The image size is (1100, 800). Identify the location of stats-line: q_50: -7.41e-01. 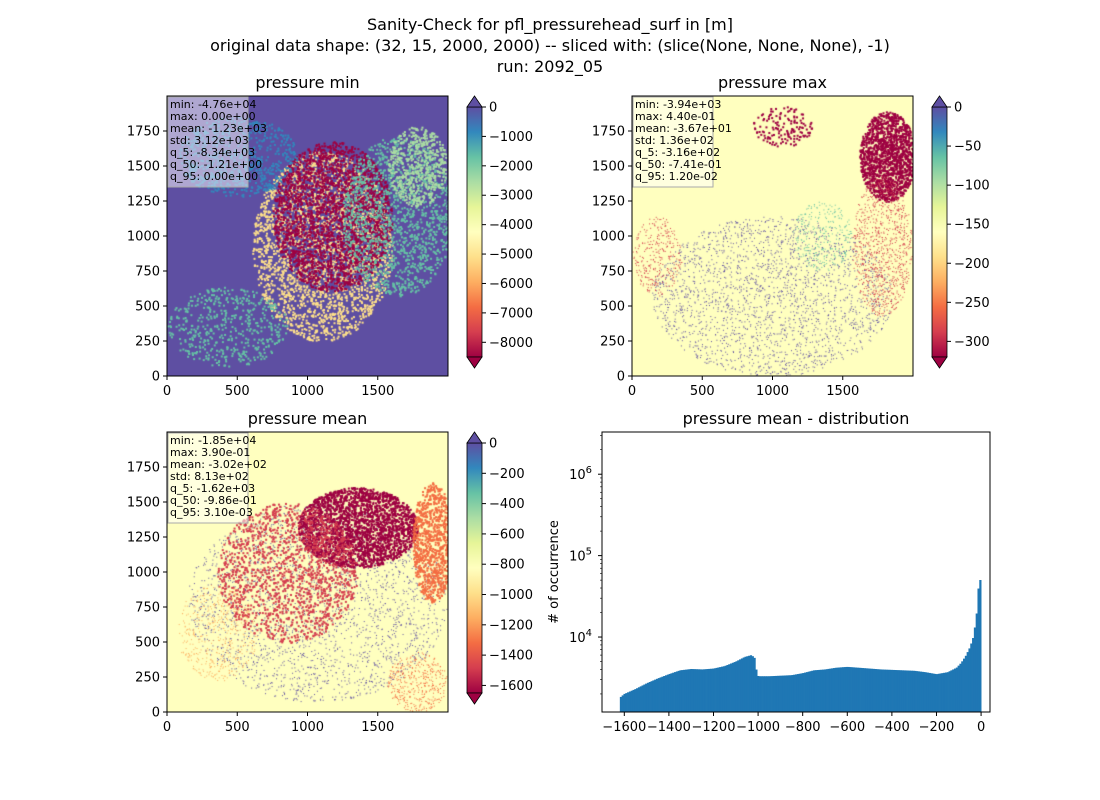
(678, 164).